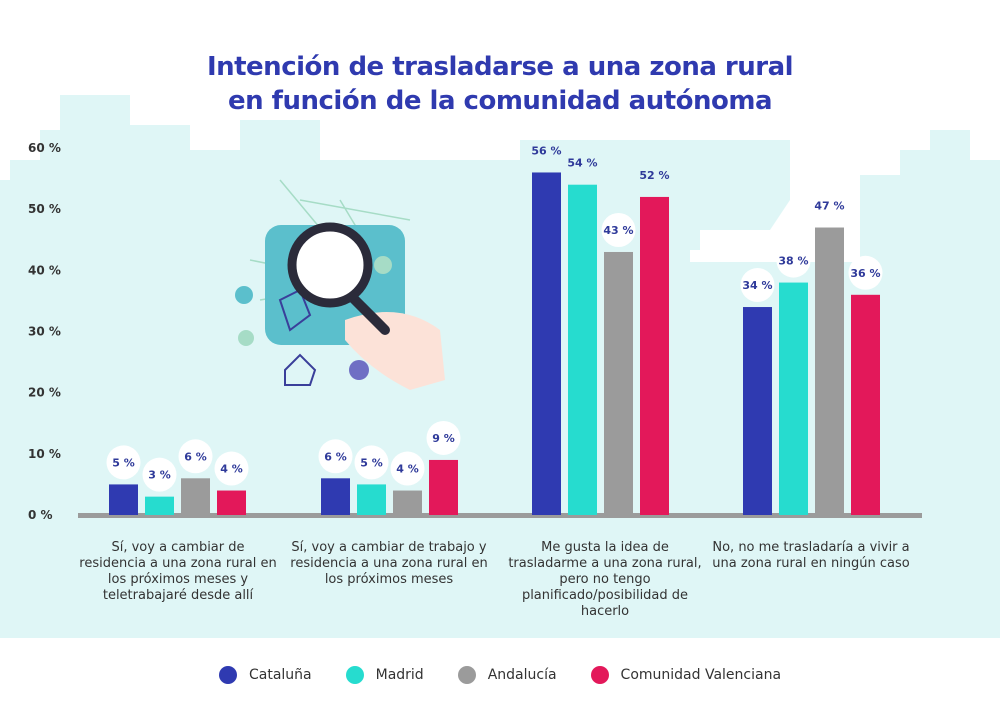 The image size is (1000, 711). What do you see at coordinates (44, 454) in the screenshot?
I see `y-tick-label: 10 %` at bounding box center [44, 454].